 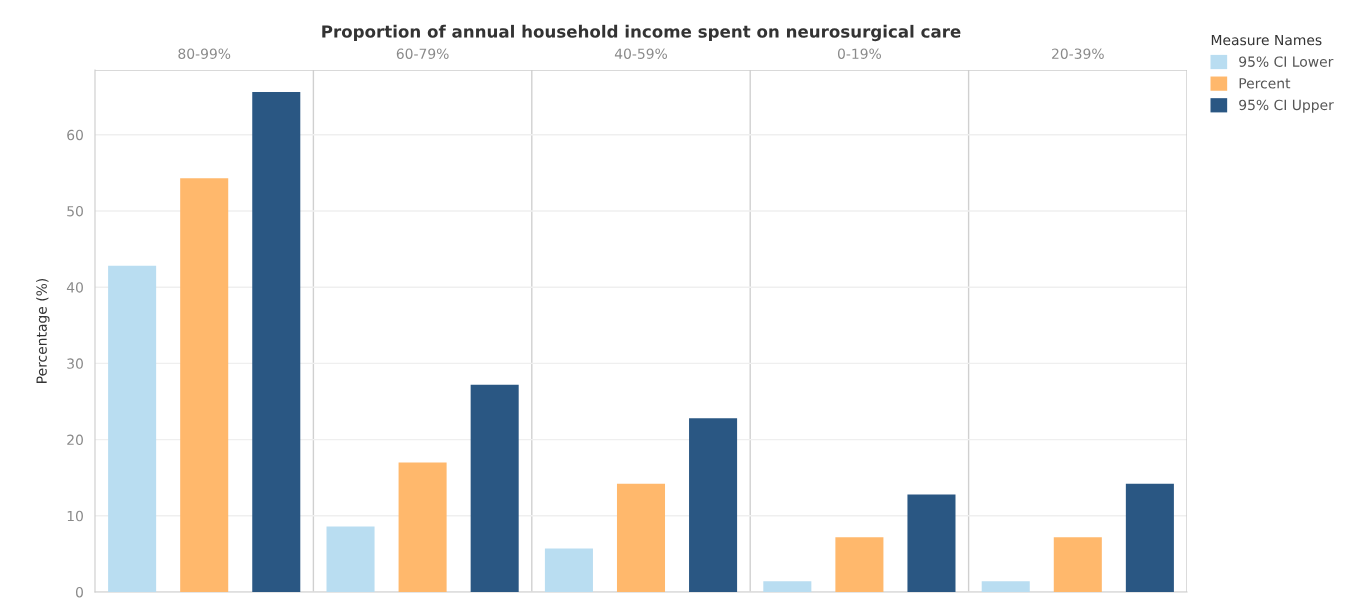 What do you see at coordinates (75, 363) in the screenshot?
I see `y-tick-label: 30` at bounding box center [75, 363].